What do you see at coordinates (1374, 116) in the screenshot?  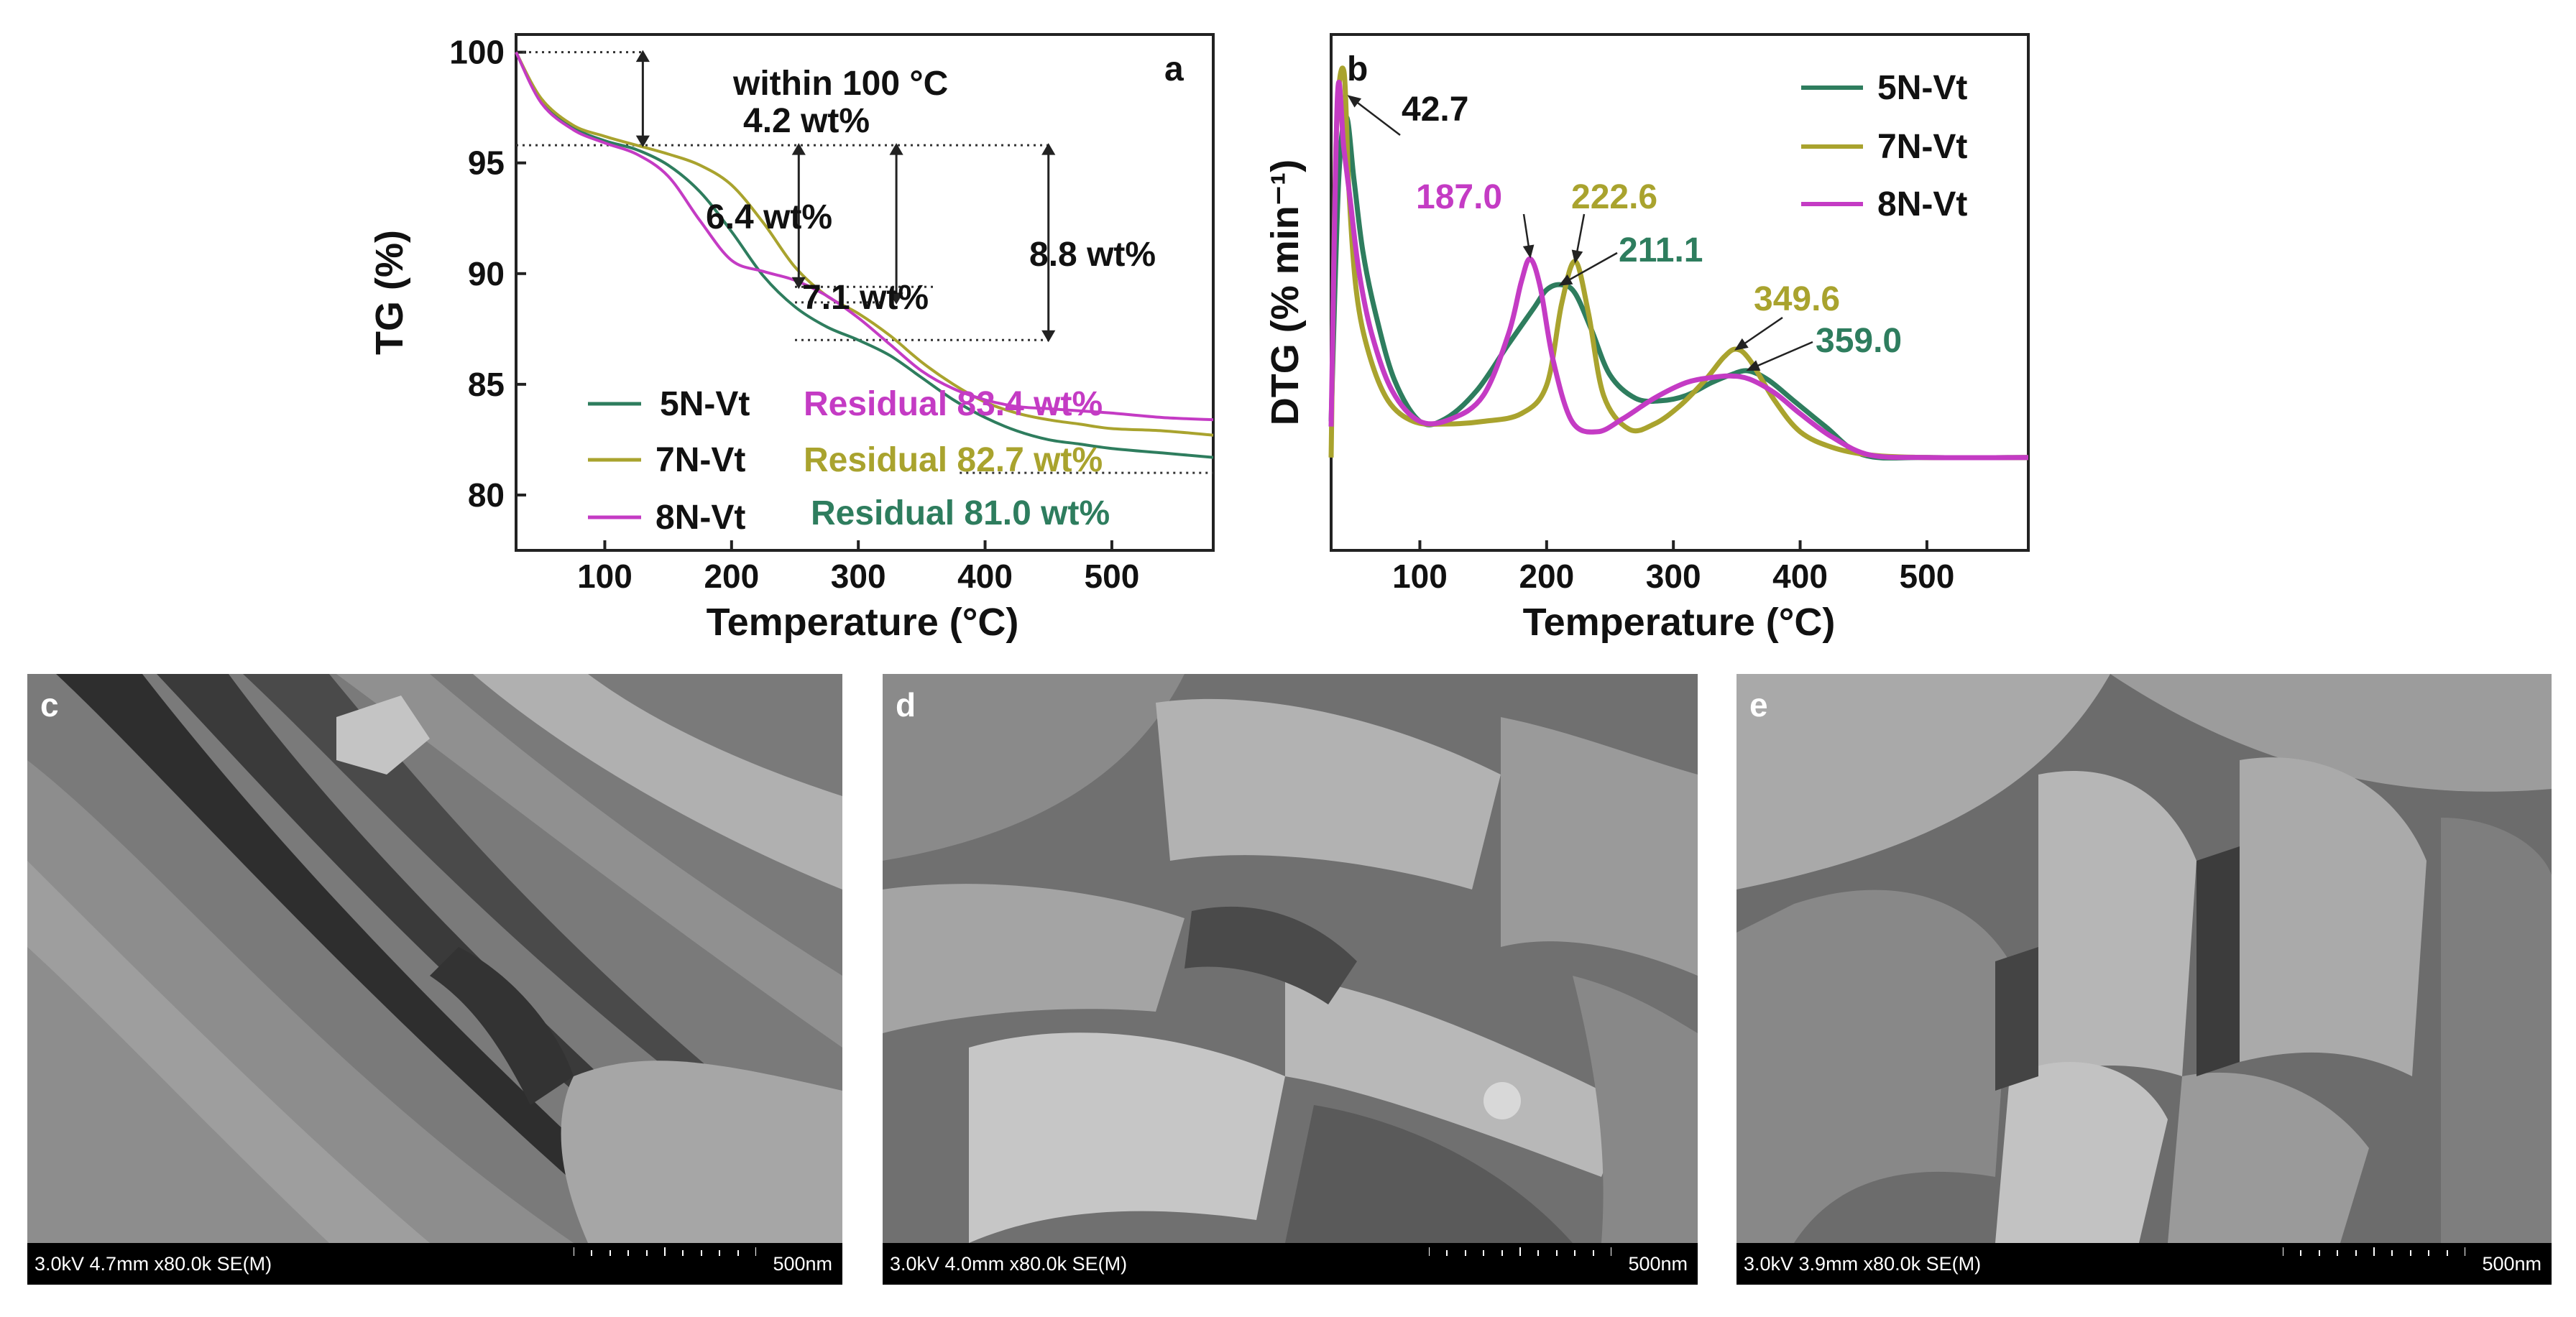 I see `peak-arrow-42-7-line` at bounding box center [1374, 116].